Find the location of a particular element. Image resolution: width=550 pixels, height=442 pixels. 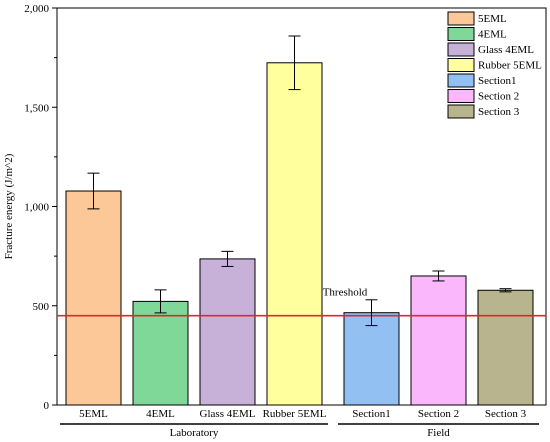

legend-label: Section1 is located at coordinates (497, 81).